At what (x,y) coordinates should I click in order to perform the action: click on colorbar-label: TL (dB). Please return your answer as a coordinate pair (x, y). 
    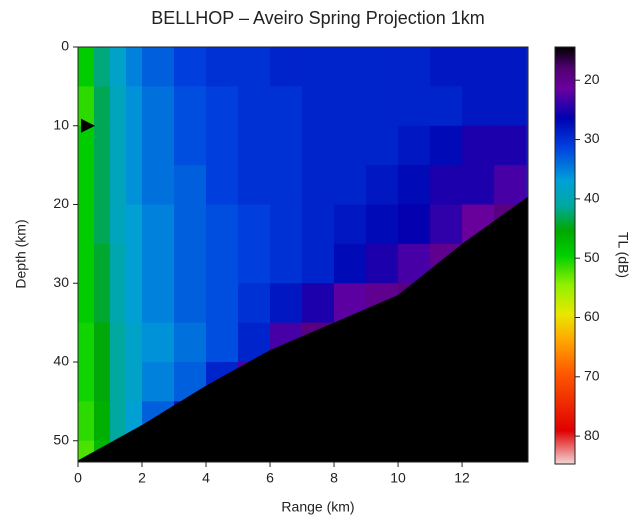
    Looking at the image, I should click on (623, 255).